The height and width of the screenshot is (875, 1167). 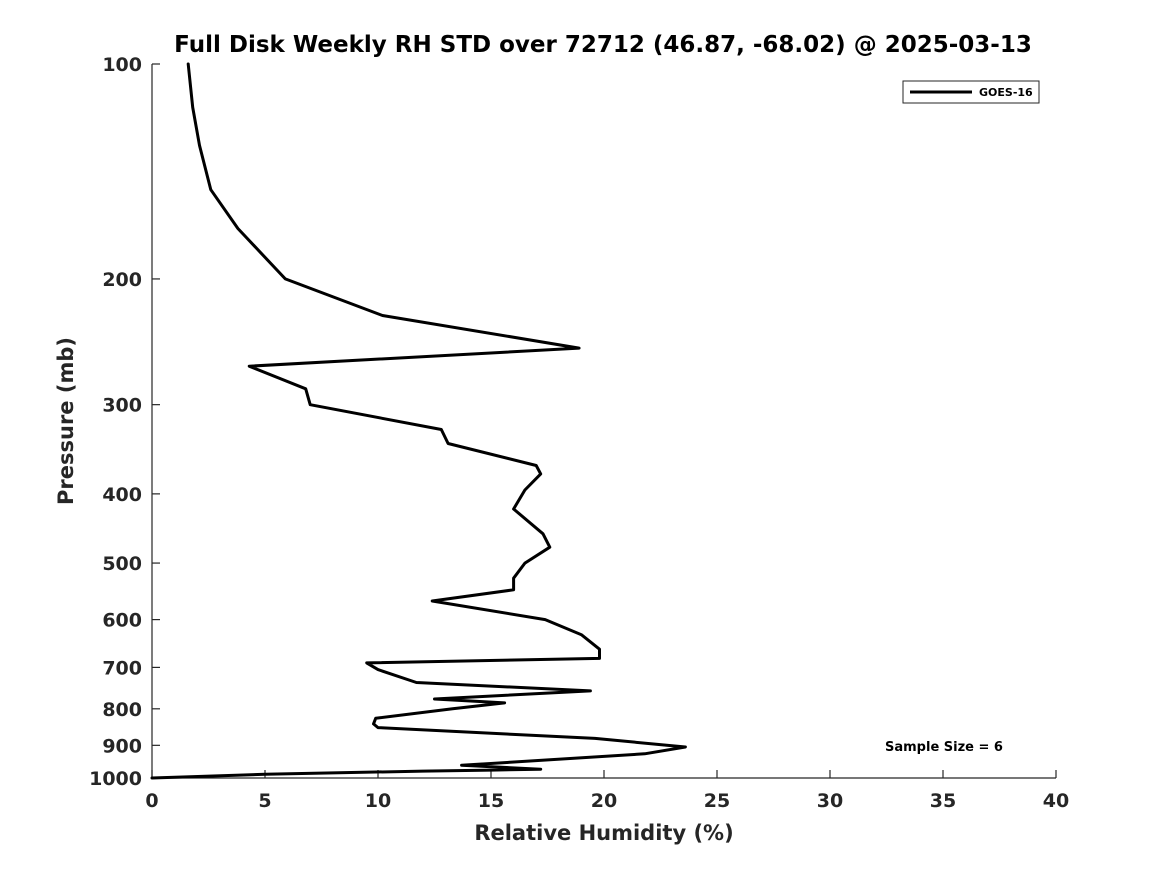 I want to click on y-tick-label: 400, so click(x=122, y=495).